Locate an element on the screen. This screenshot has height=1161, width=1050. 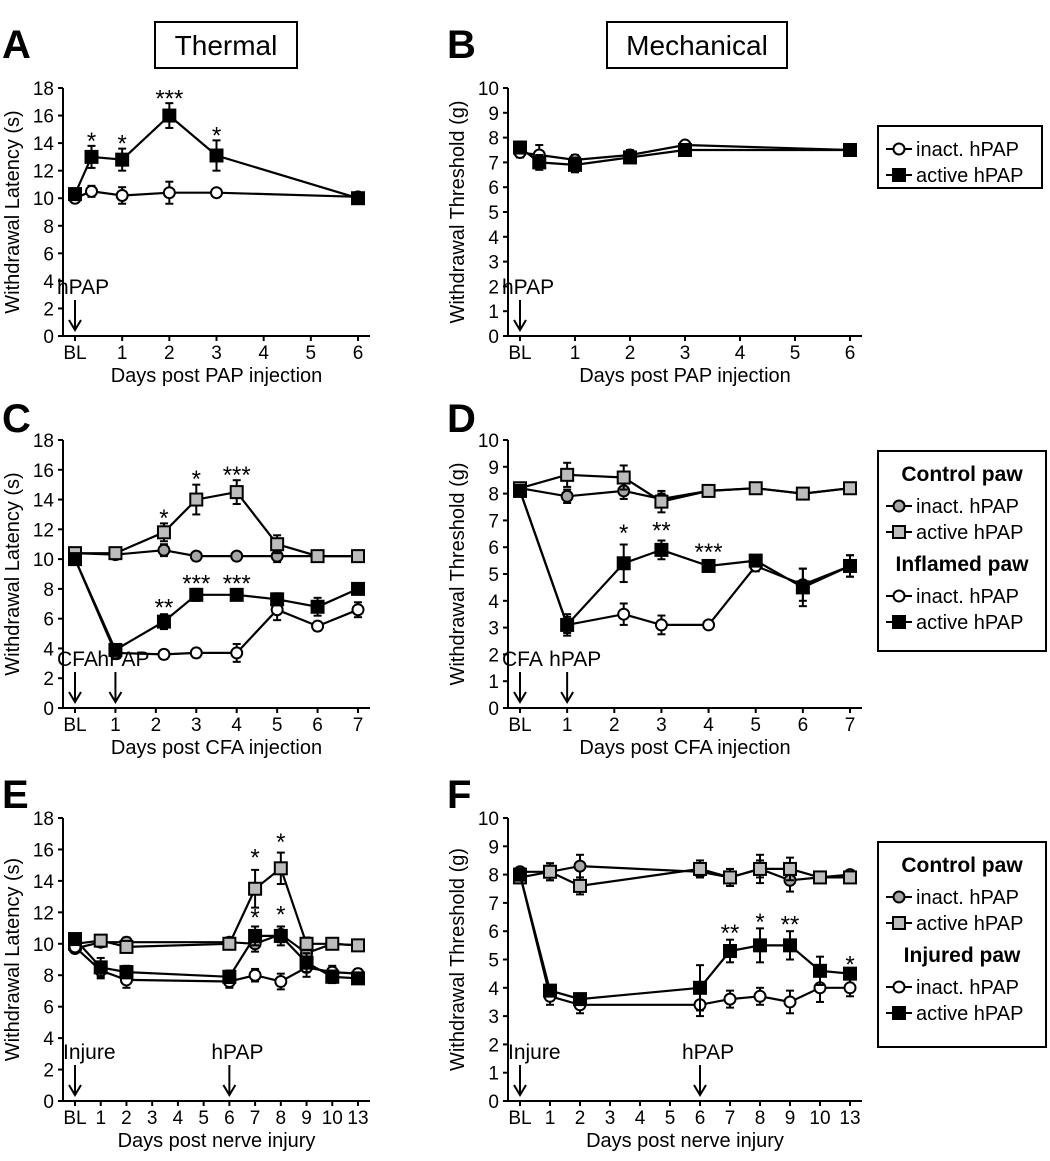
y-tick-label: 16 is located at coordinates (43, 117).